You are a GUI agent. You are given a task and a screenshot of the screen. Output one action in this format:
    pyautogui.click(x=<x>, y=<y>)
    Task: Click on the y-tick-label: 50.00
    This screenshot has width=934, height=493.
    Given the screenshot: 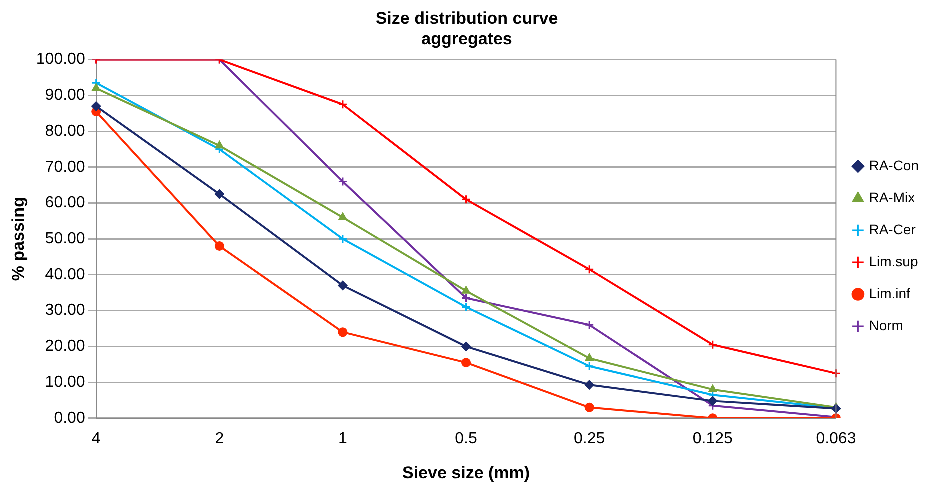 What is the action you would take?
    pyautogui.click(x=65, y=239)
    